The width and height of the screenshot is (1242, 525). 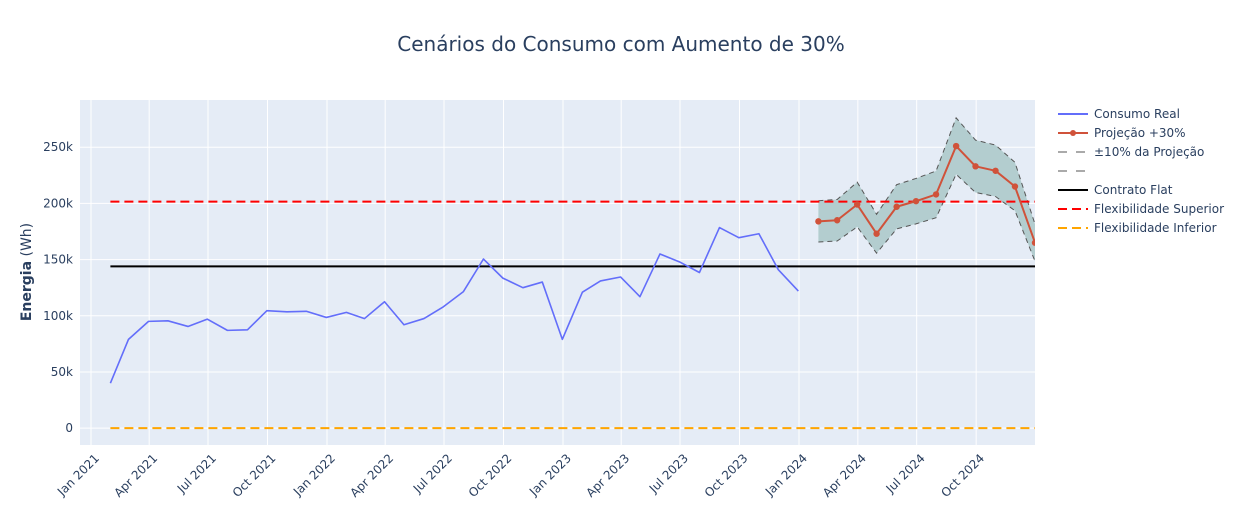 I want to click on x-tick-label: Jul 2022, so click(x=432, y=473).